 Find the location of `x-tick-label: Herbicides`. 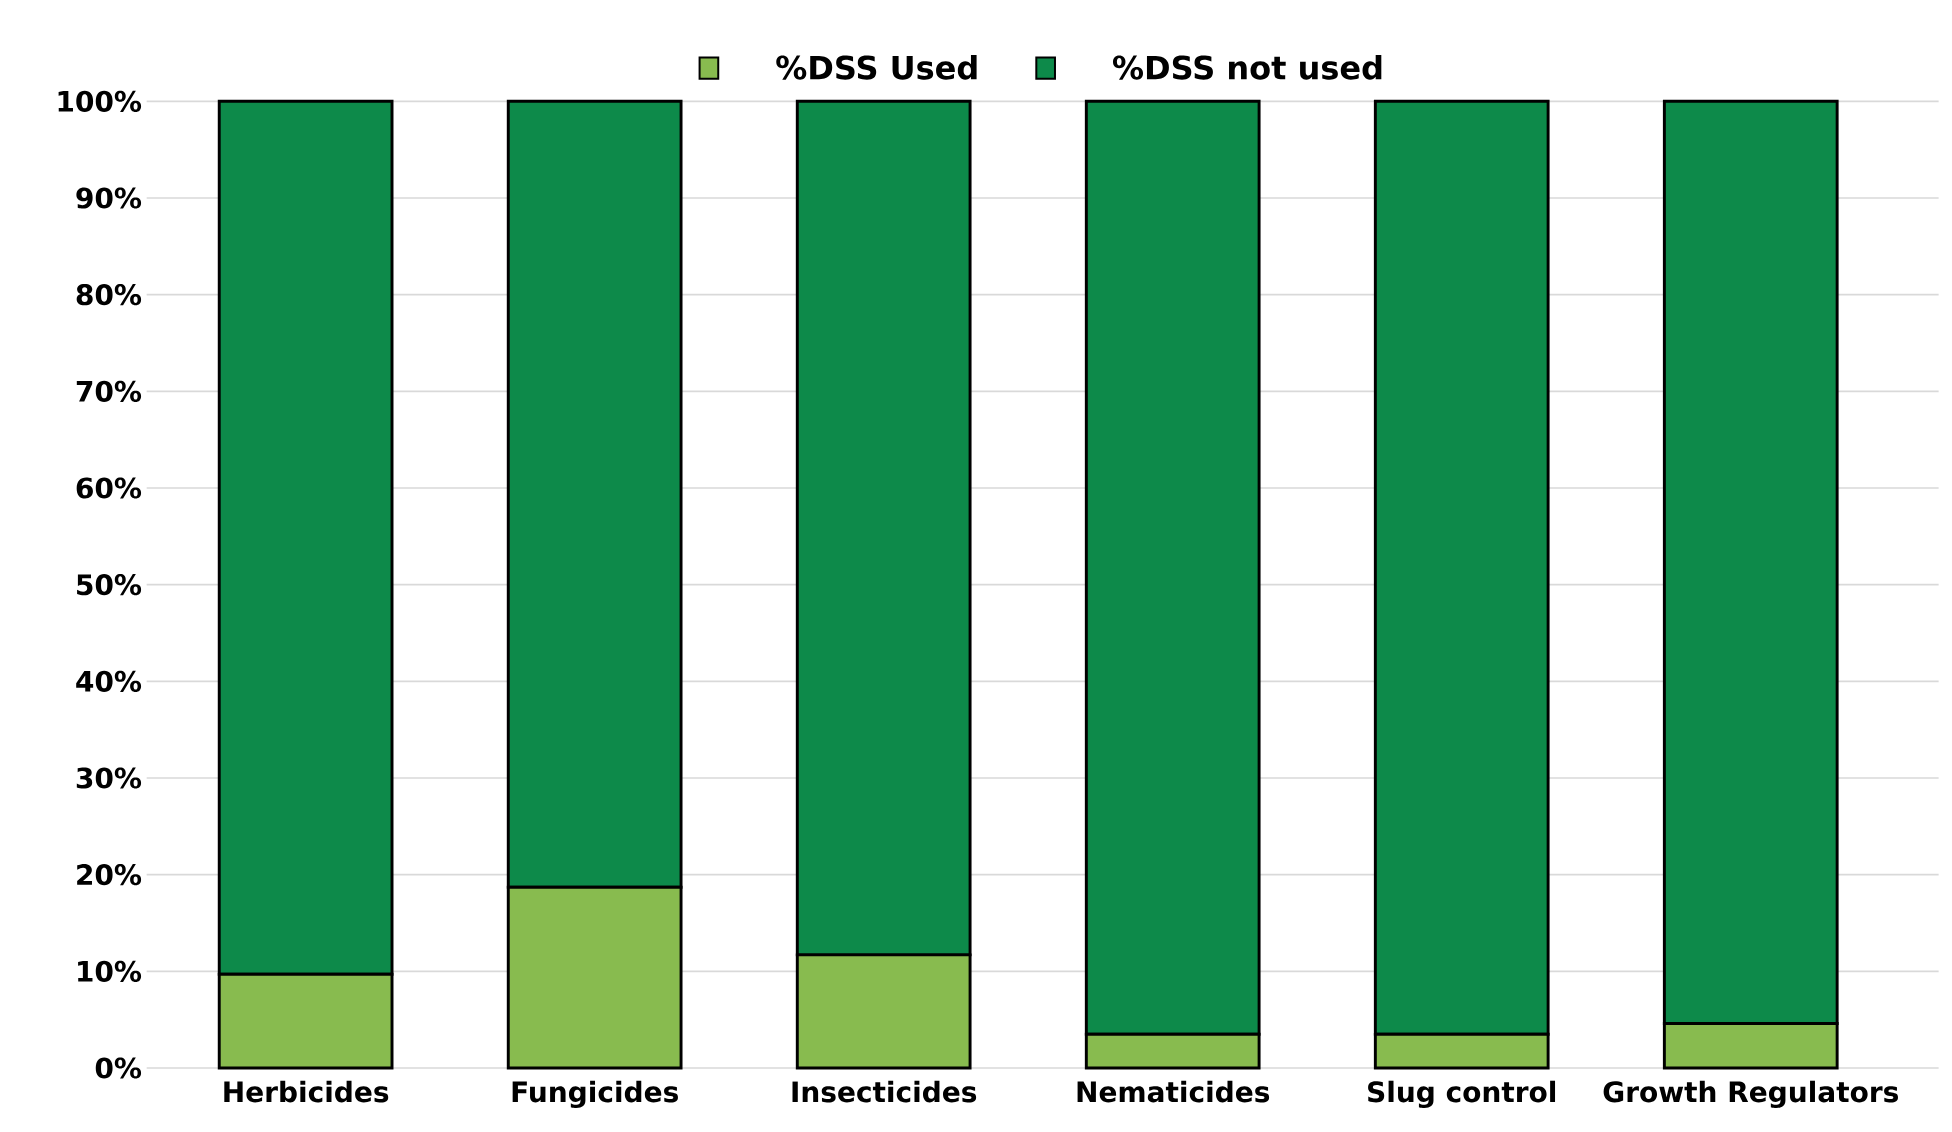

x-tick-label: Herbicides is located at coordinates (306, 1091).